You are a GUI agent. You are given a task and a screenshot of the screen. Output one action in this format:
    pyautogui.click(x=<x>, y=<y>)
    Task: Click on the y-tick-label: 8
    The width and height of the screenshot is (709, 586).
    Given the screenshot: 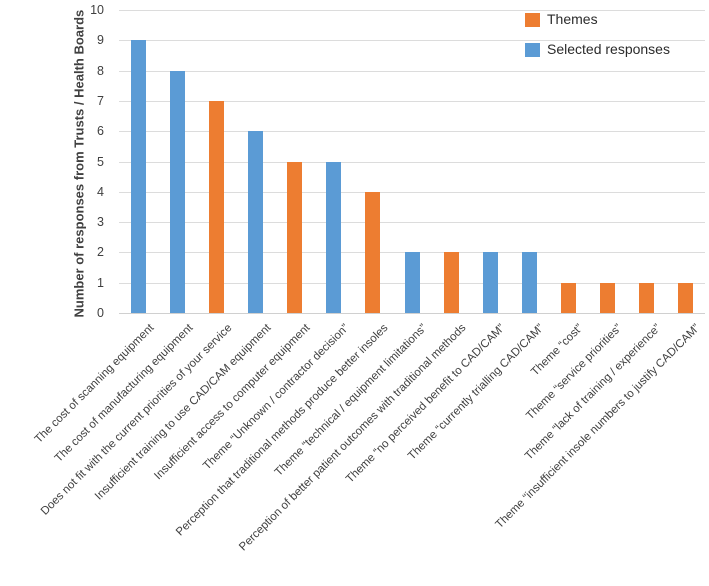 What is the action you would take?
    pyautogui.click(x=100, y=70)
    